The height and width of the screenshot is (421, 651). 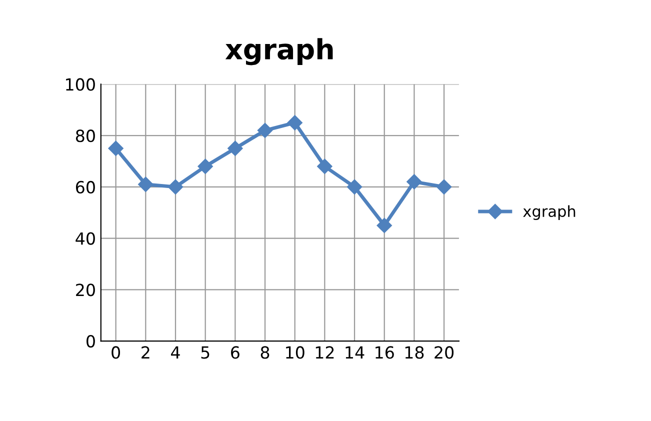 I want to click on x-tick-label: 20, so click(x=444, y=352).